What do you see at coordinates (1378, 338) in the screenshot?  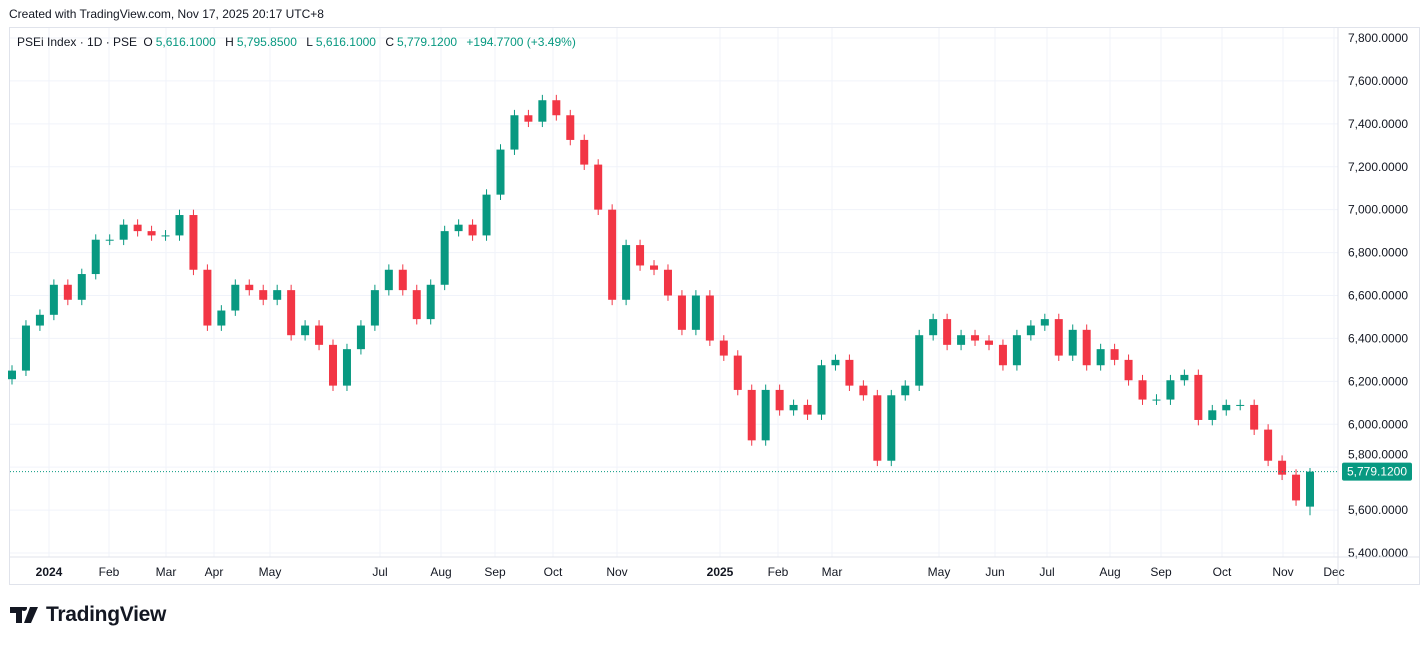 I see `y-tick-label: 6,400.0000` at bounding box center [1378, 338].